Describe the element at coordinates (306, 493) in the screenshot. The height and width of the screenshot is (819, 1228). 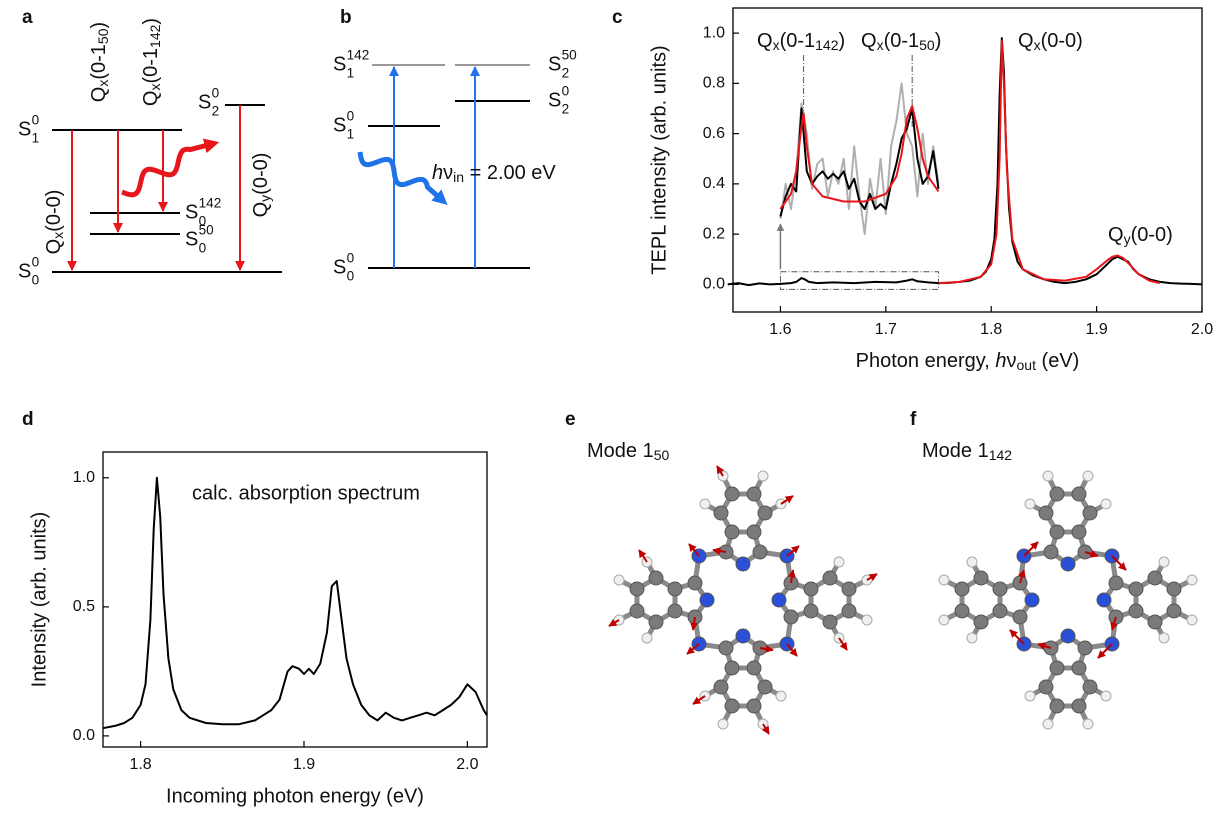
I see `annotation: calc. absorption spectrum` at that location.